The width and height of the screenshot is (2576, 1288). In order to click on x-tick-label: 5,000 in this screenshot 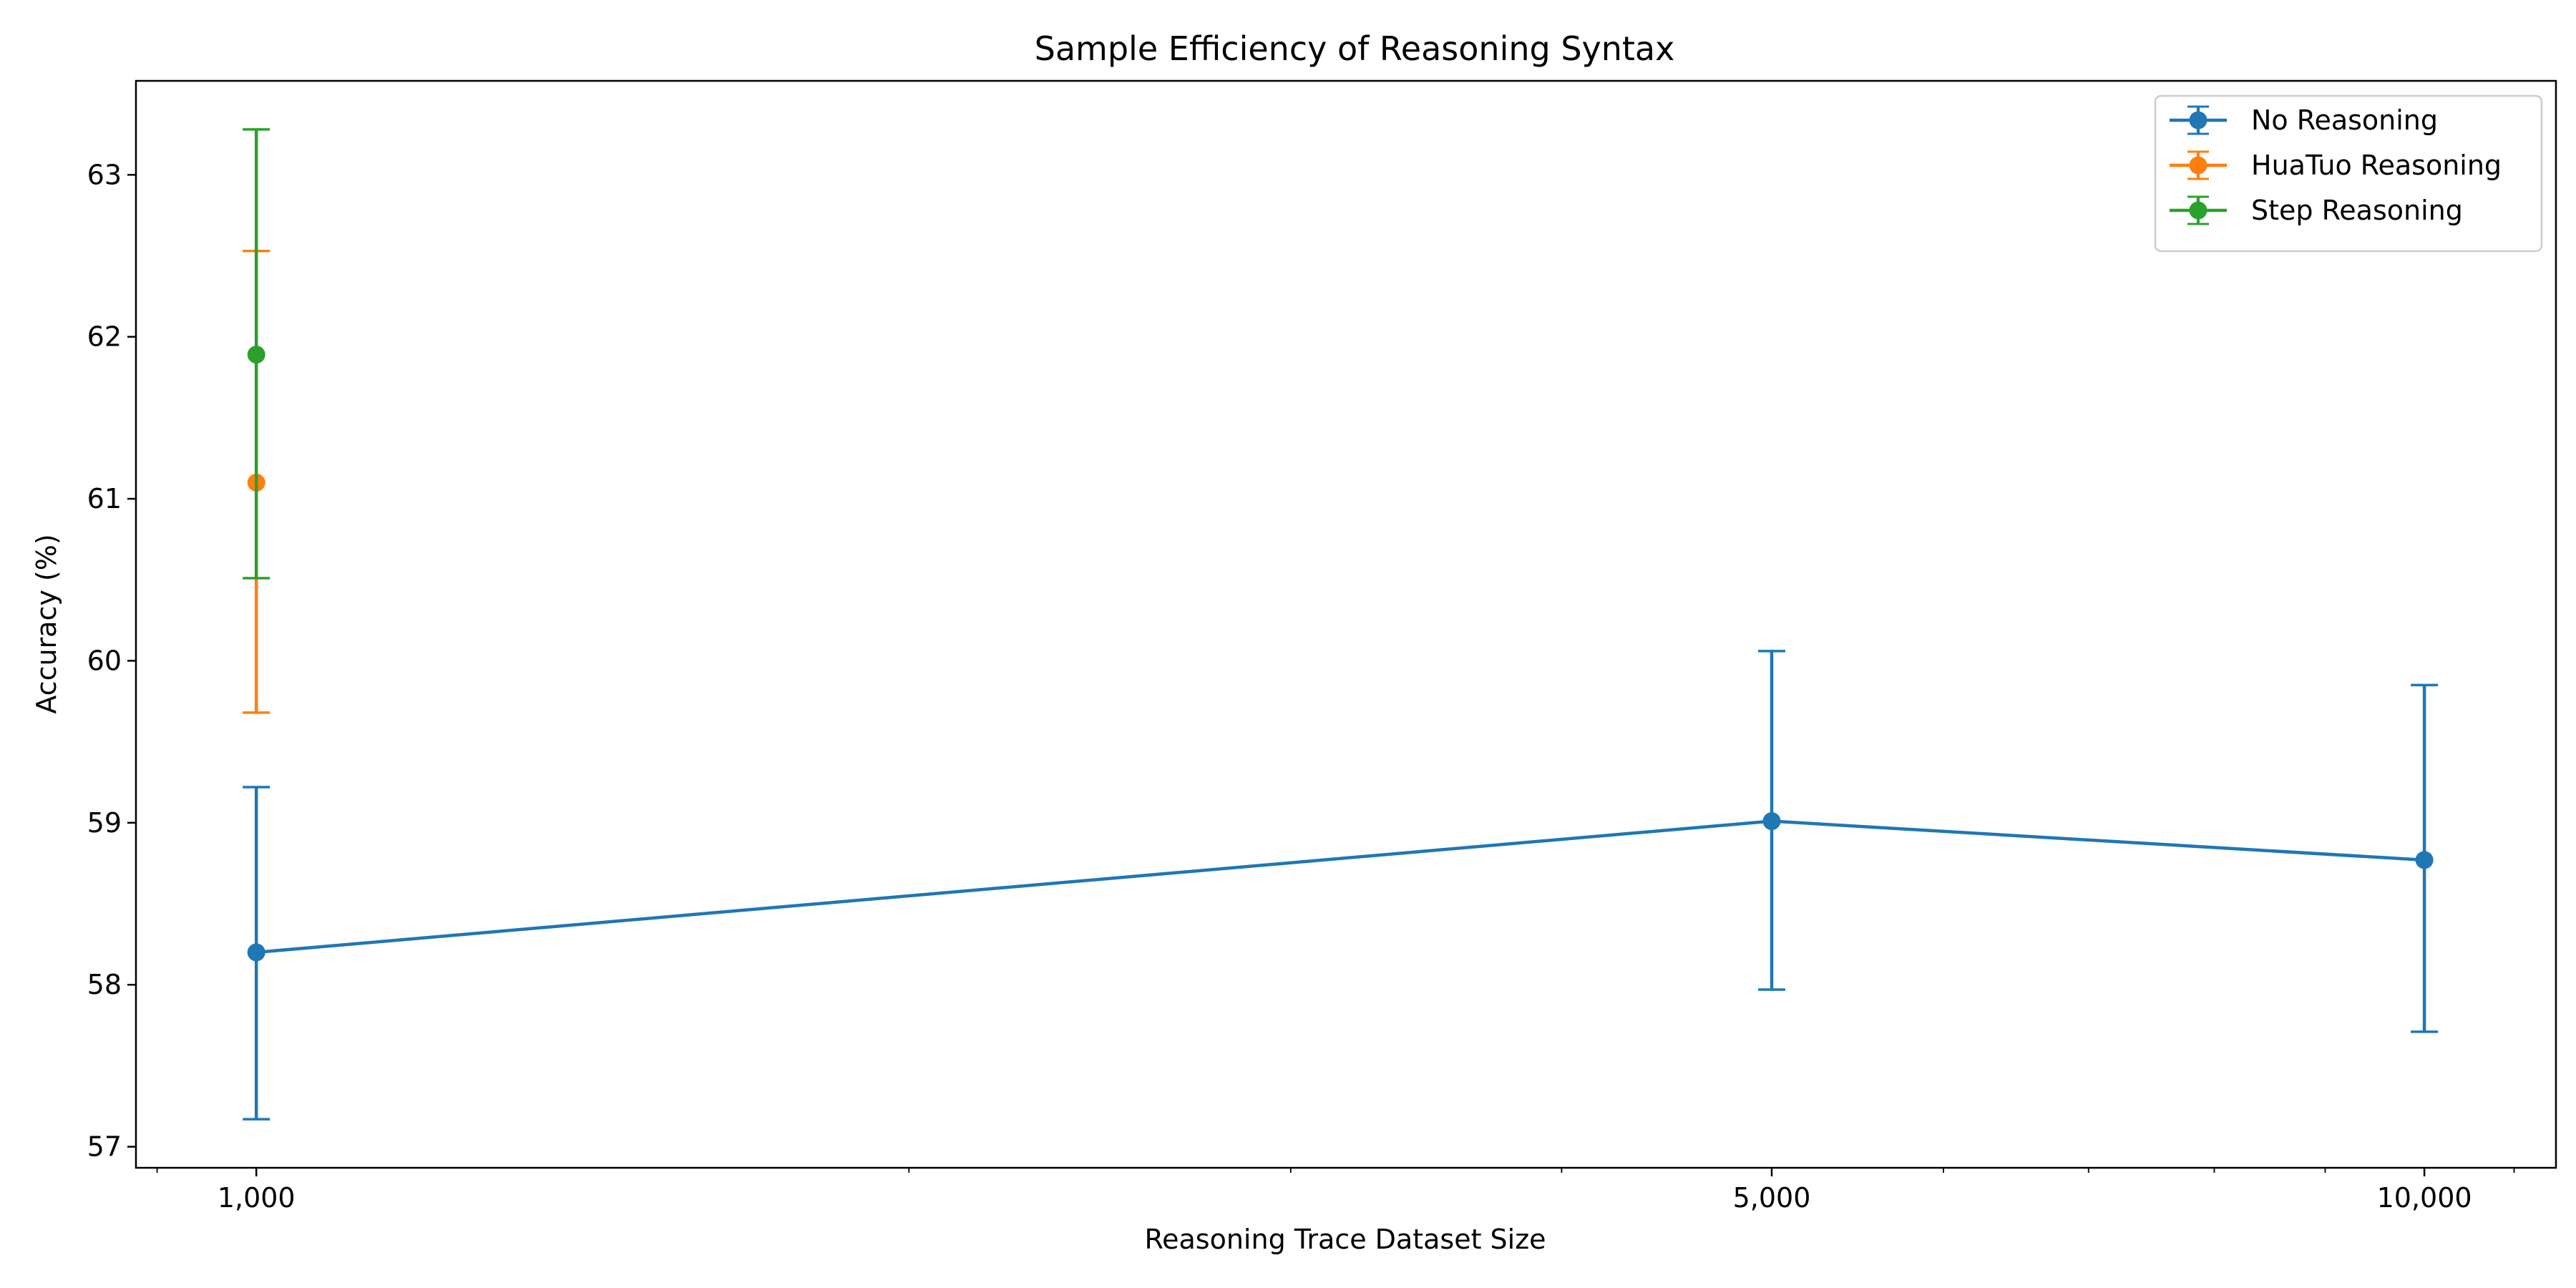, I will do `click(1772, 1198)`.